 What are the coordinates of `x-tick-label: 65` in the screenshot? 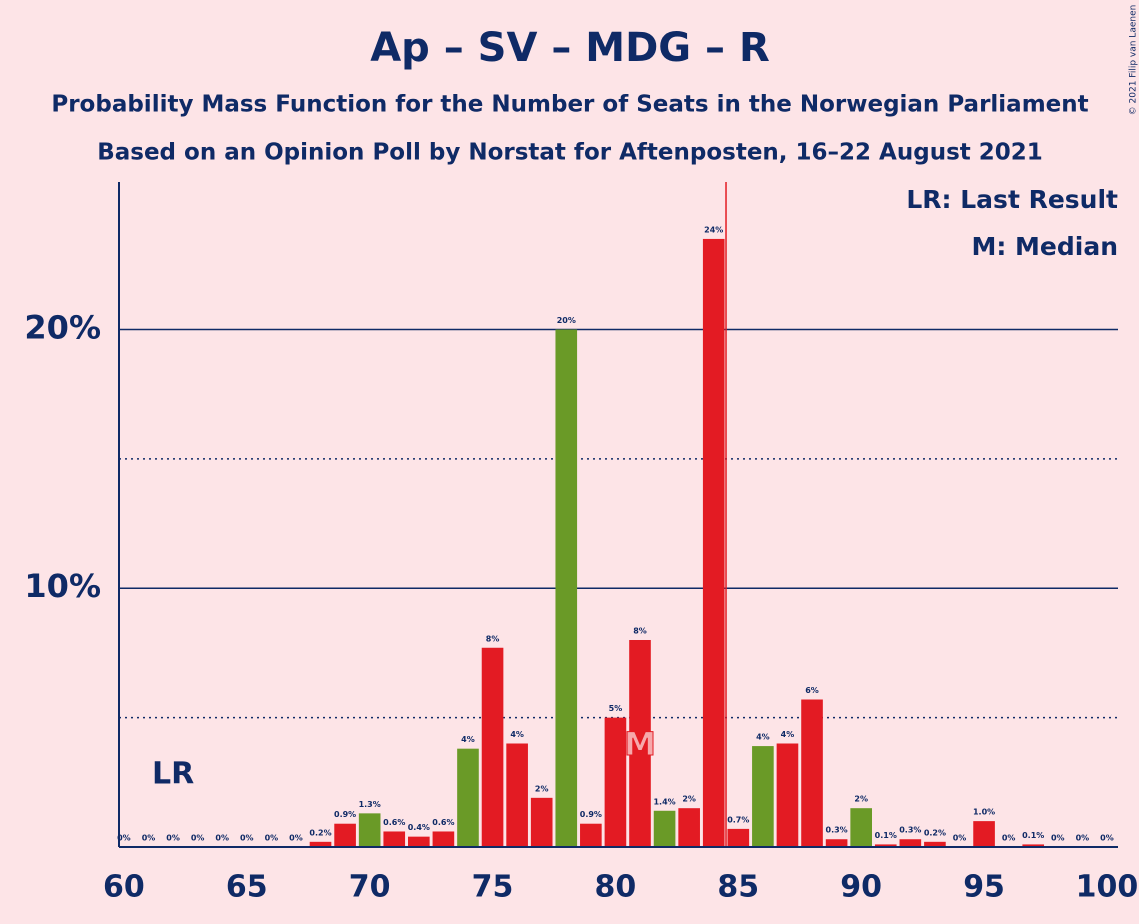 It's located at (247, 887).